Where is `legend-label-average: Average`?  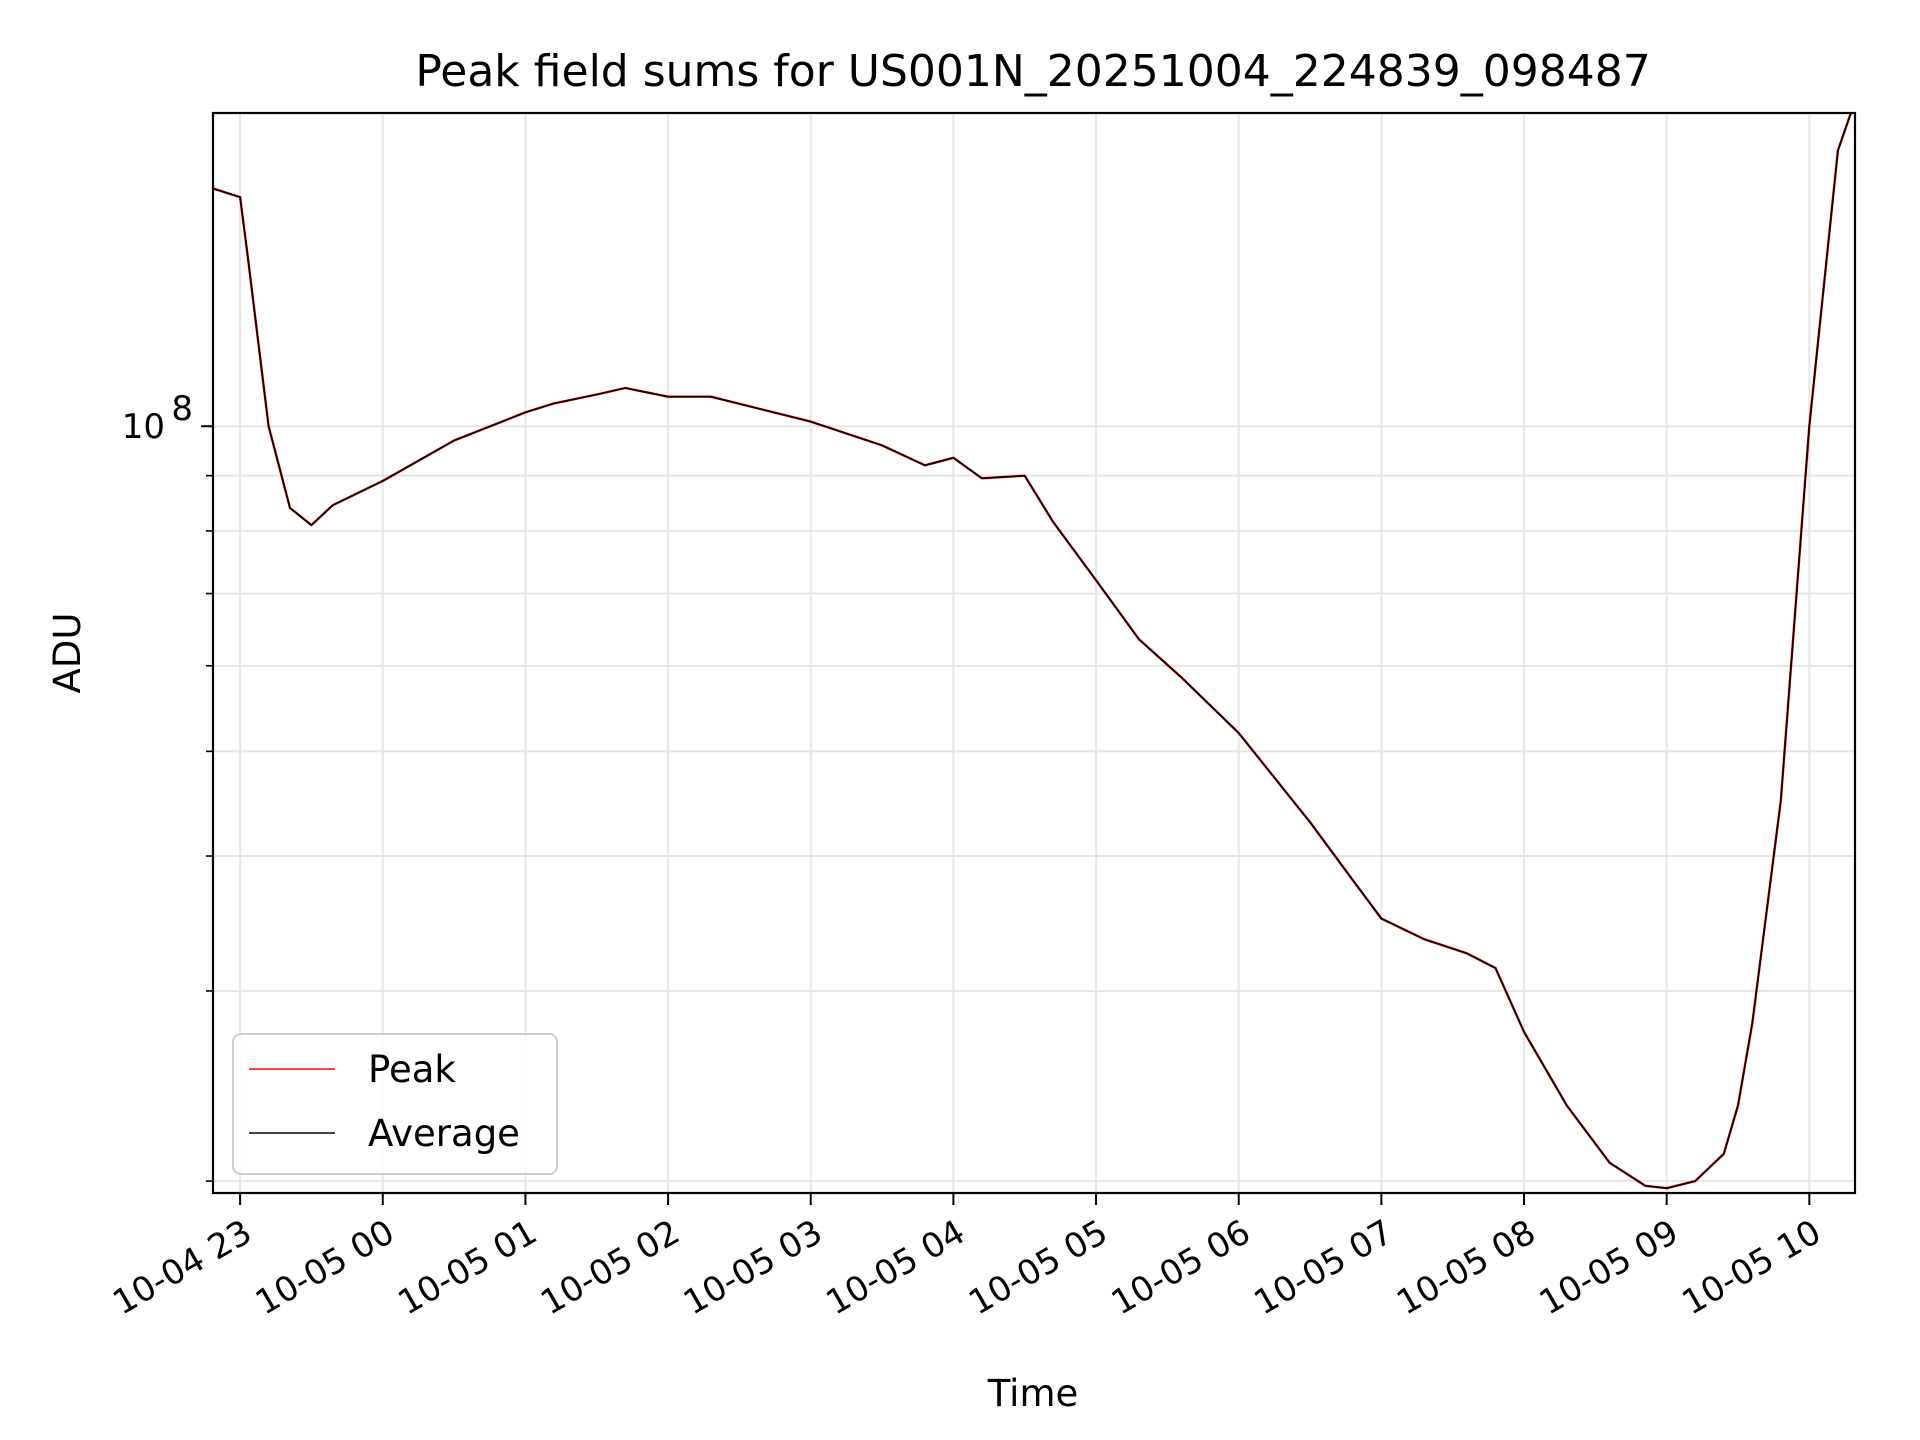
legend-label-average: Average is located at coordinates (444, 1133).